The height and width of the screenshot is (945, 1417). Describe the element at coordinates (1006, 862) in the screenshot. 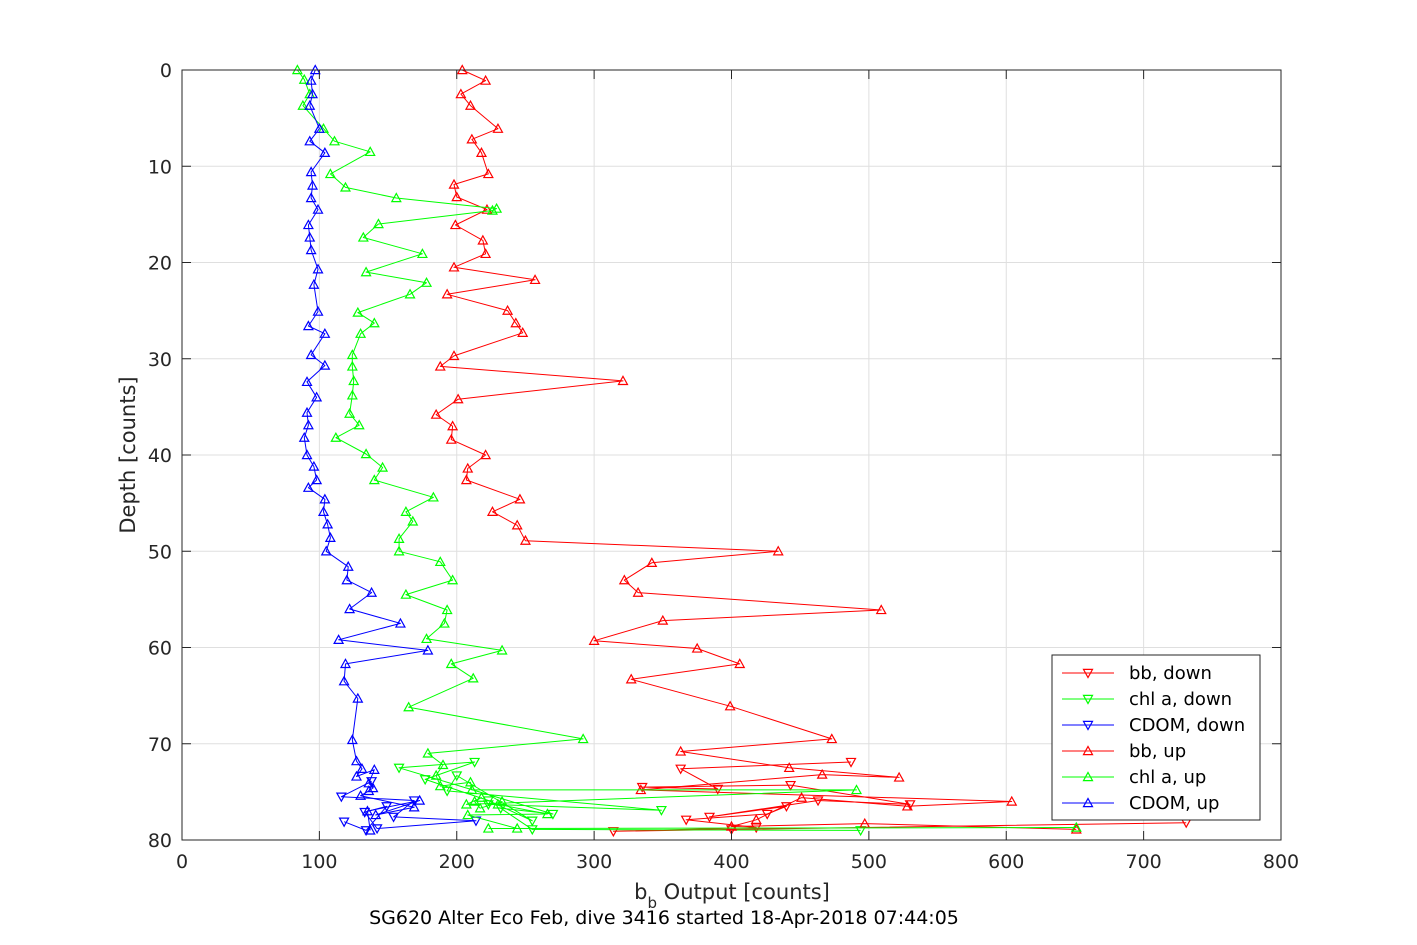

I see `x-tick-label: 600` at that location.